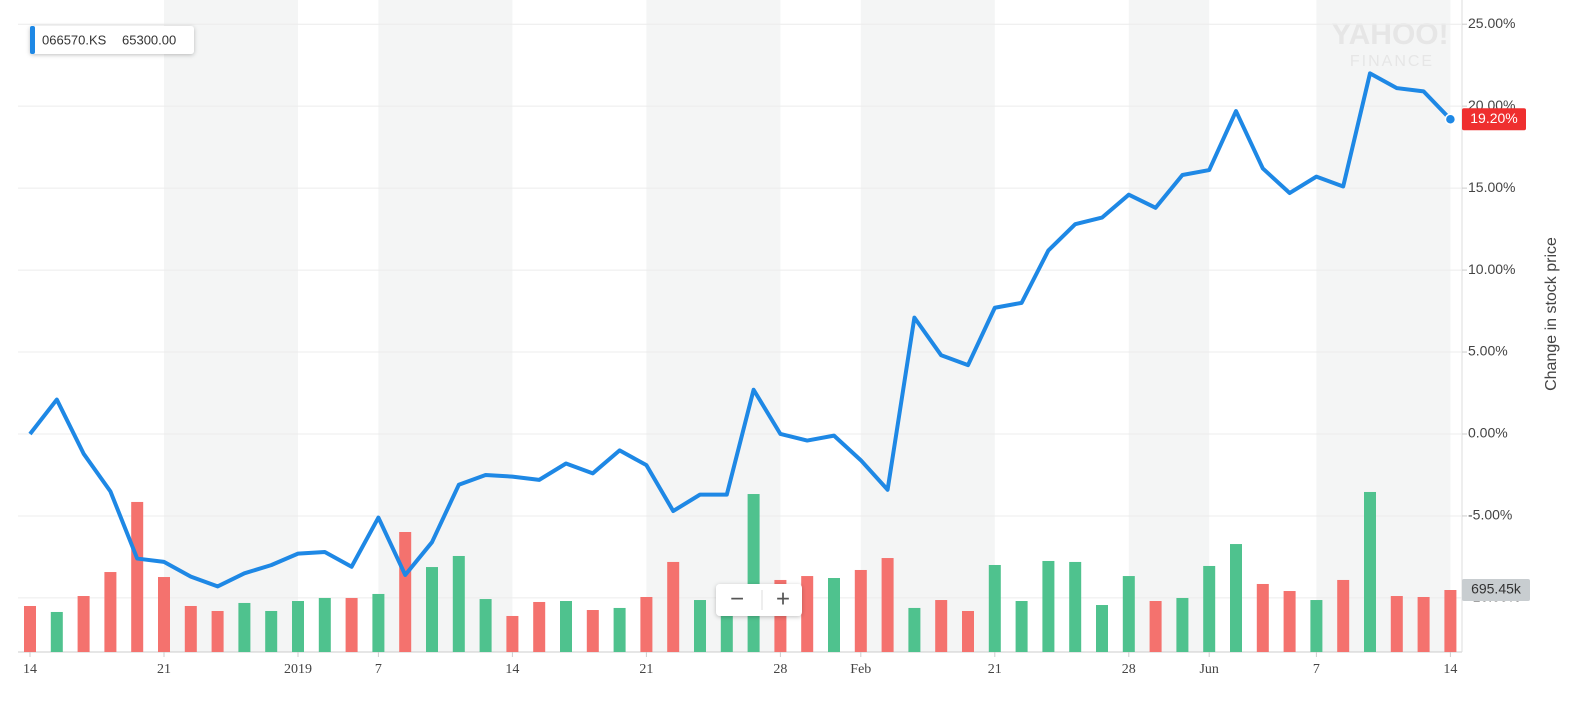  I want to click on legend-swatch, so click(32, 40).